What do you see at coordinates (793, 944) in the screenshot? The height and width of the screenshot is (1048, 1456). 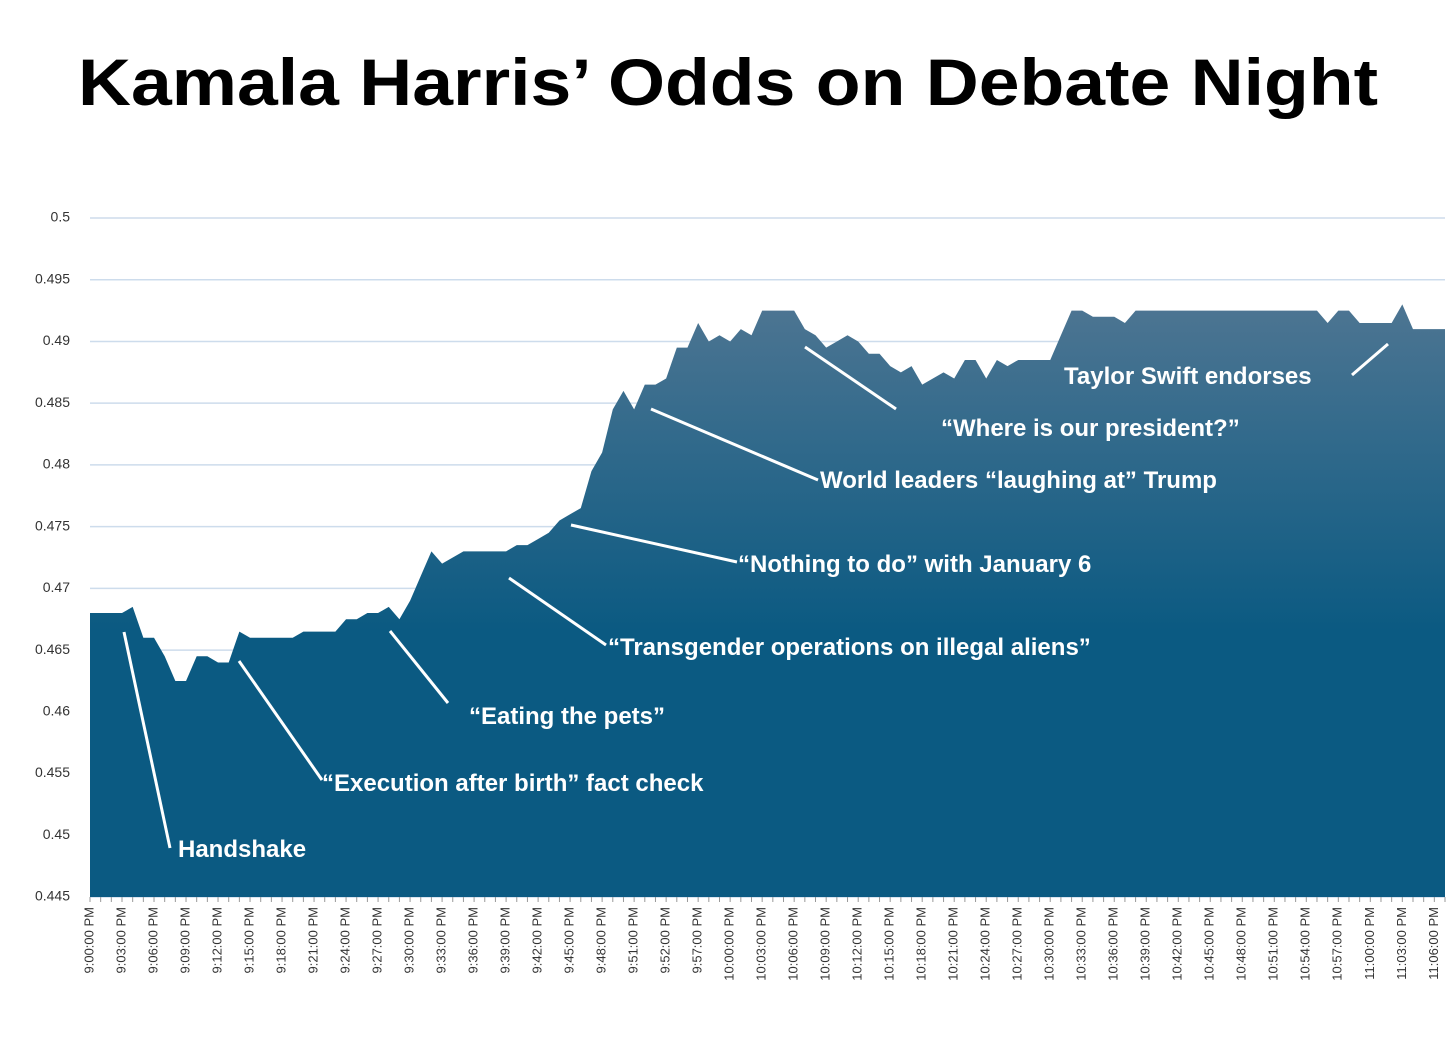 I see `x-tick-label: 10:06:00 PM` at bounding box center [793, 944].